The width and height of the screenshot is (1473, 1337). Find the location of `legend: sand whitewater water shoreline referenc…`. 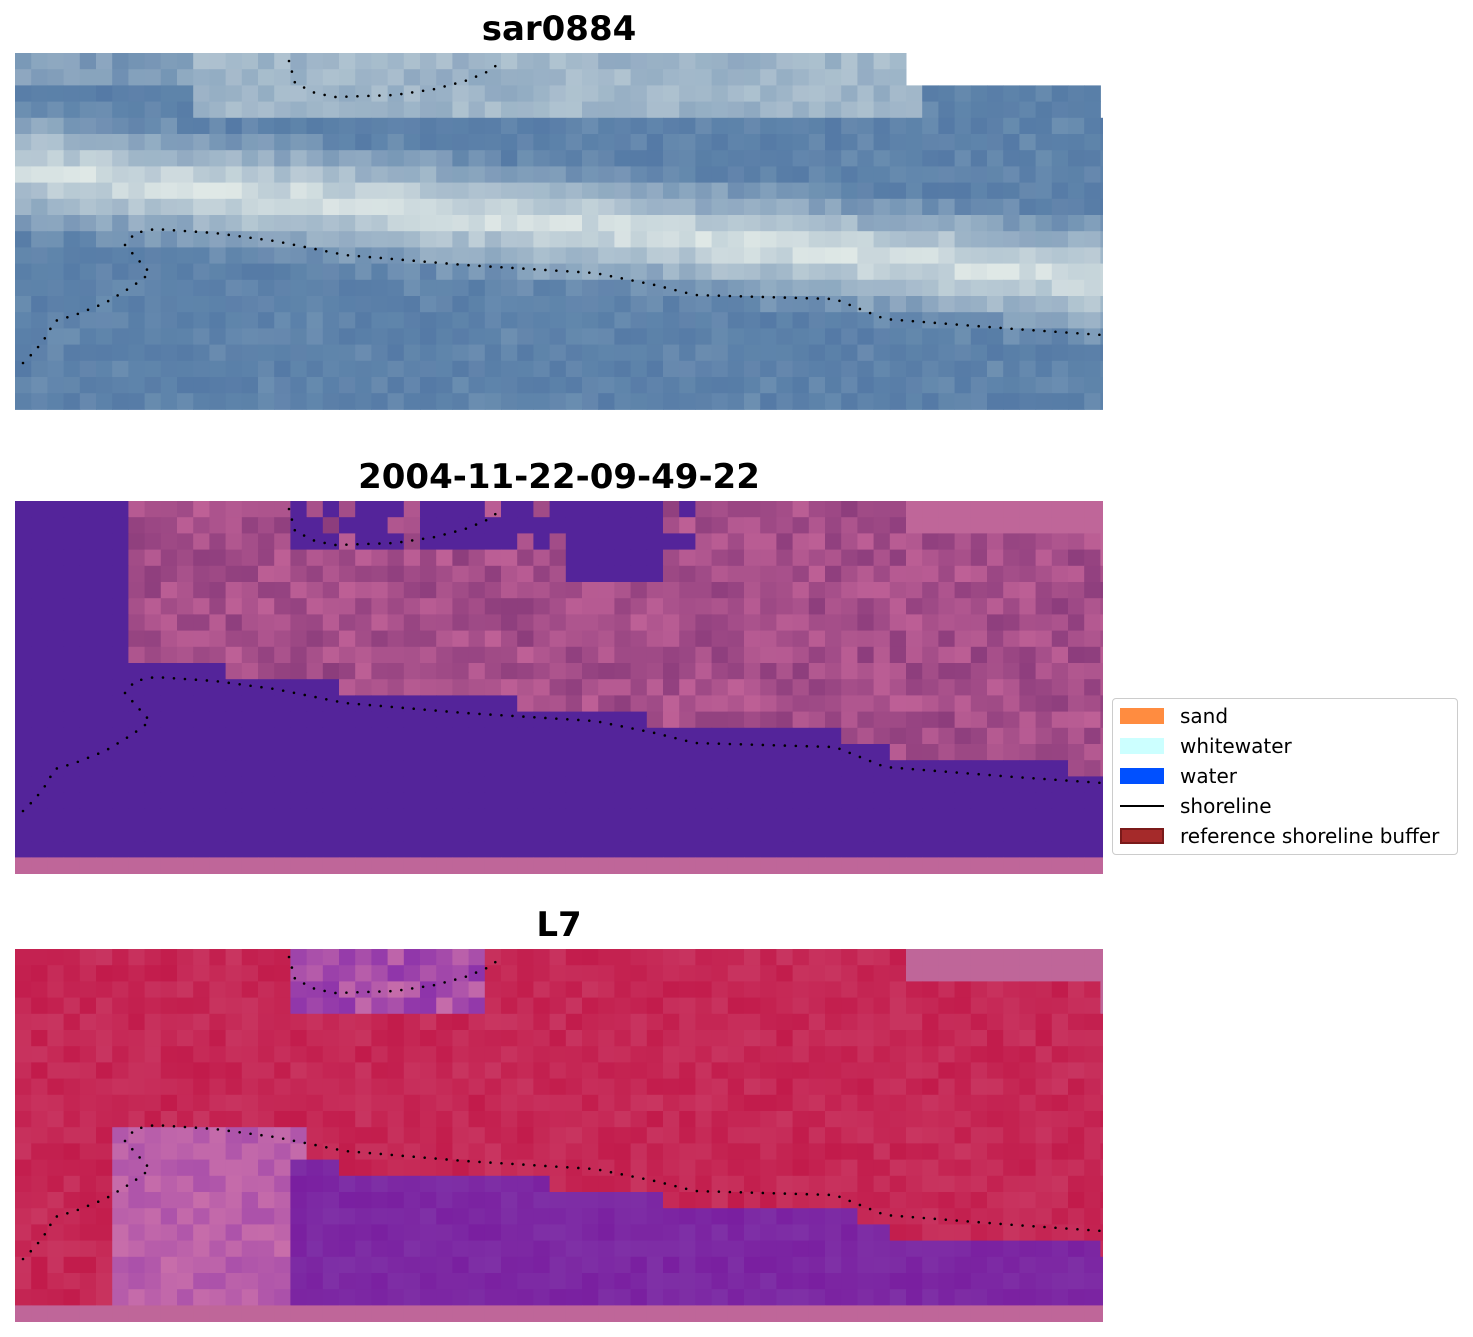

legend: sand whitewater water shoreline referenc… is located at coordinates (1285, 776).